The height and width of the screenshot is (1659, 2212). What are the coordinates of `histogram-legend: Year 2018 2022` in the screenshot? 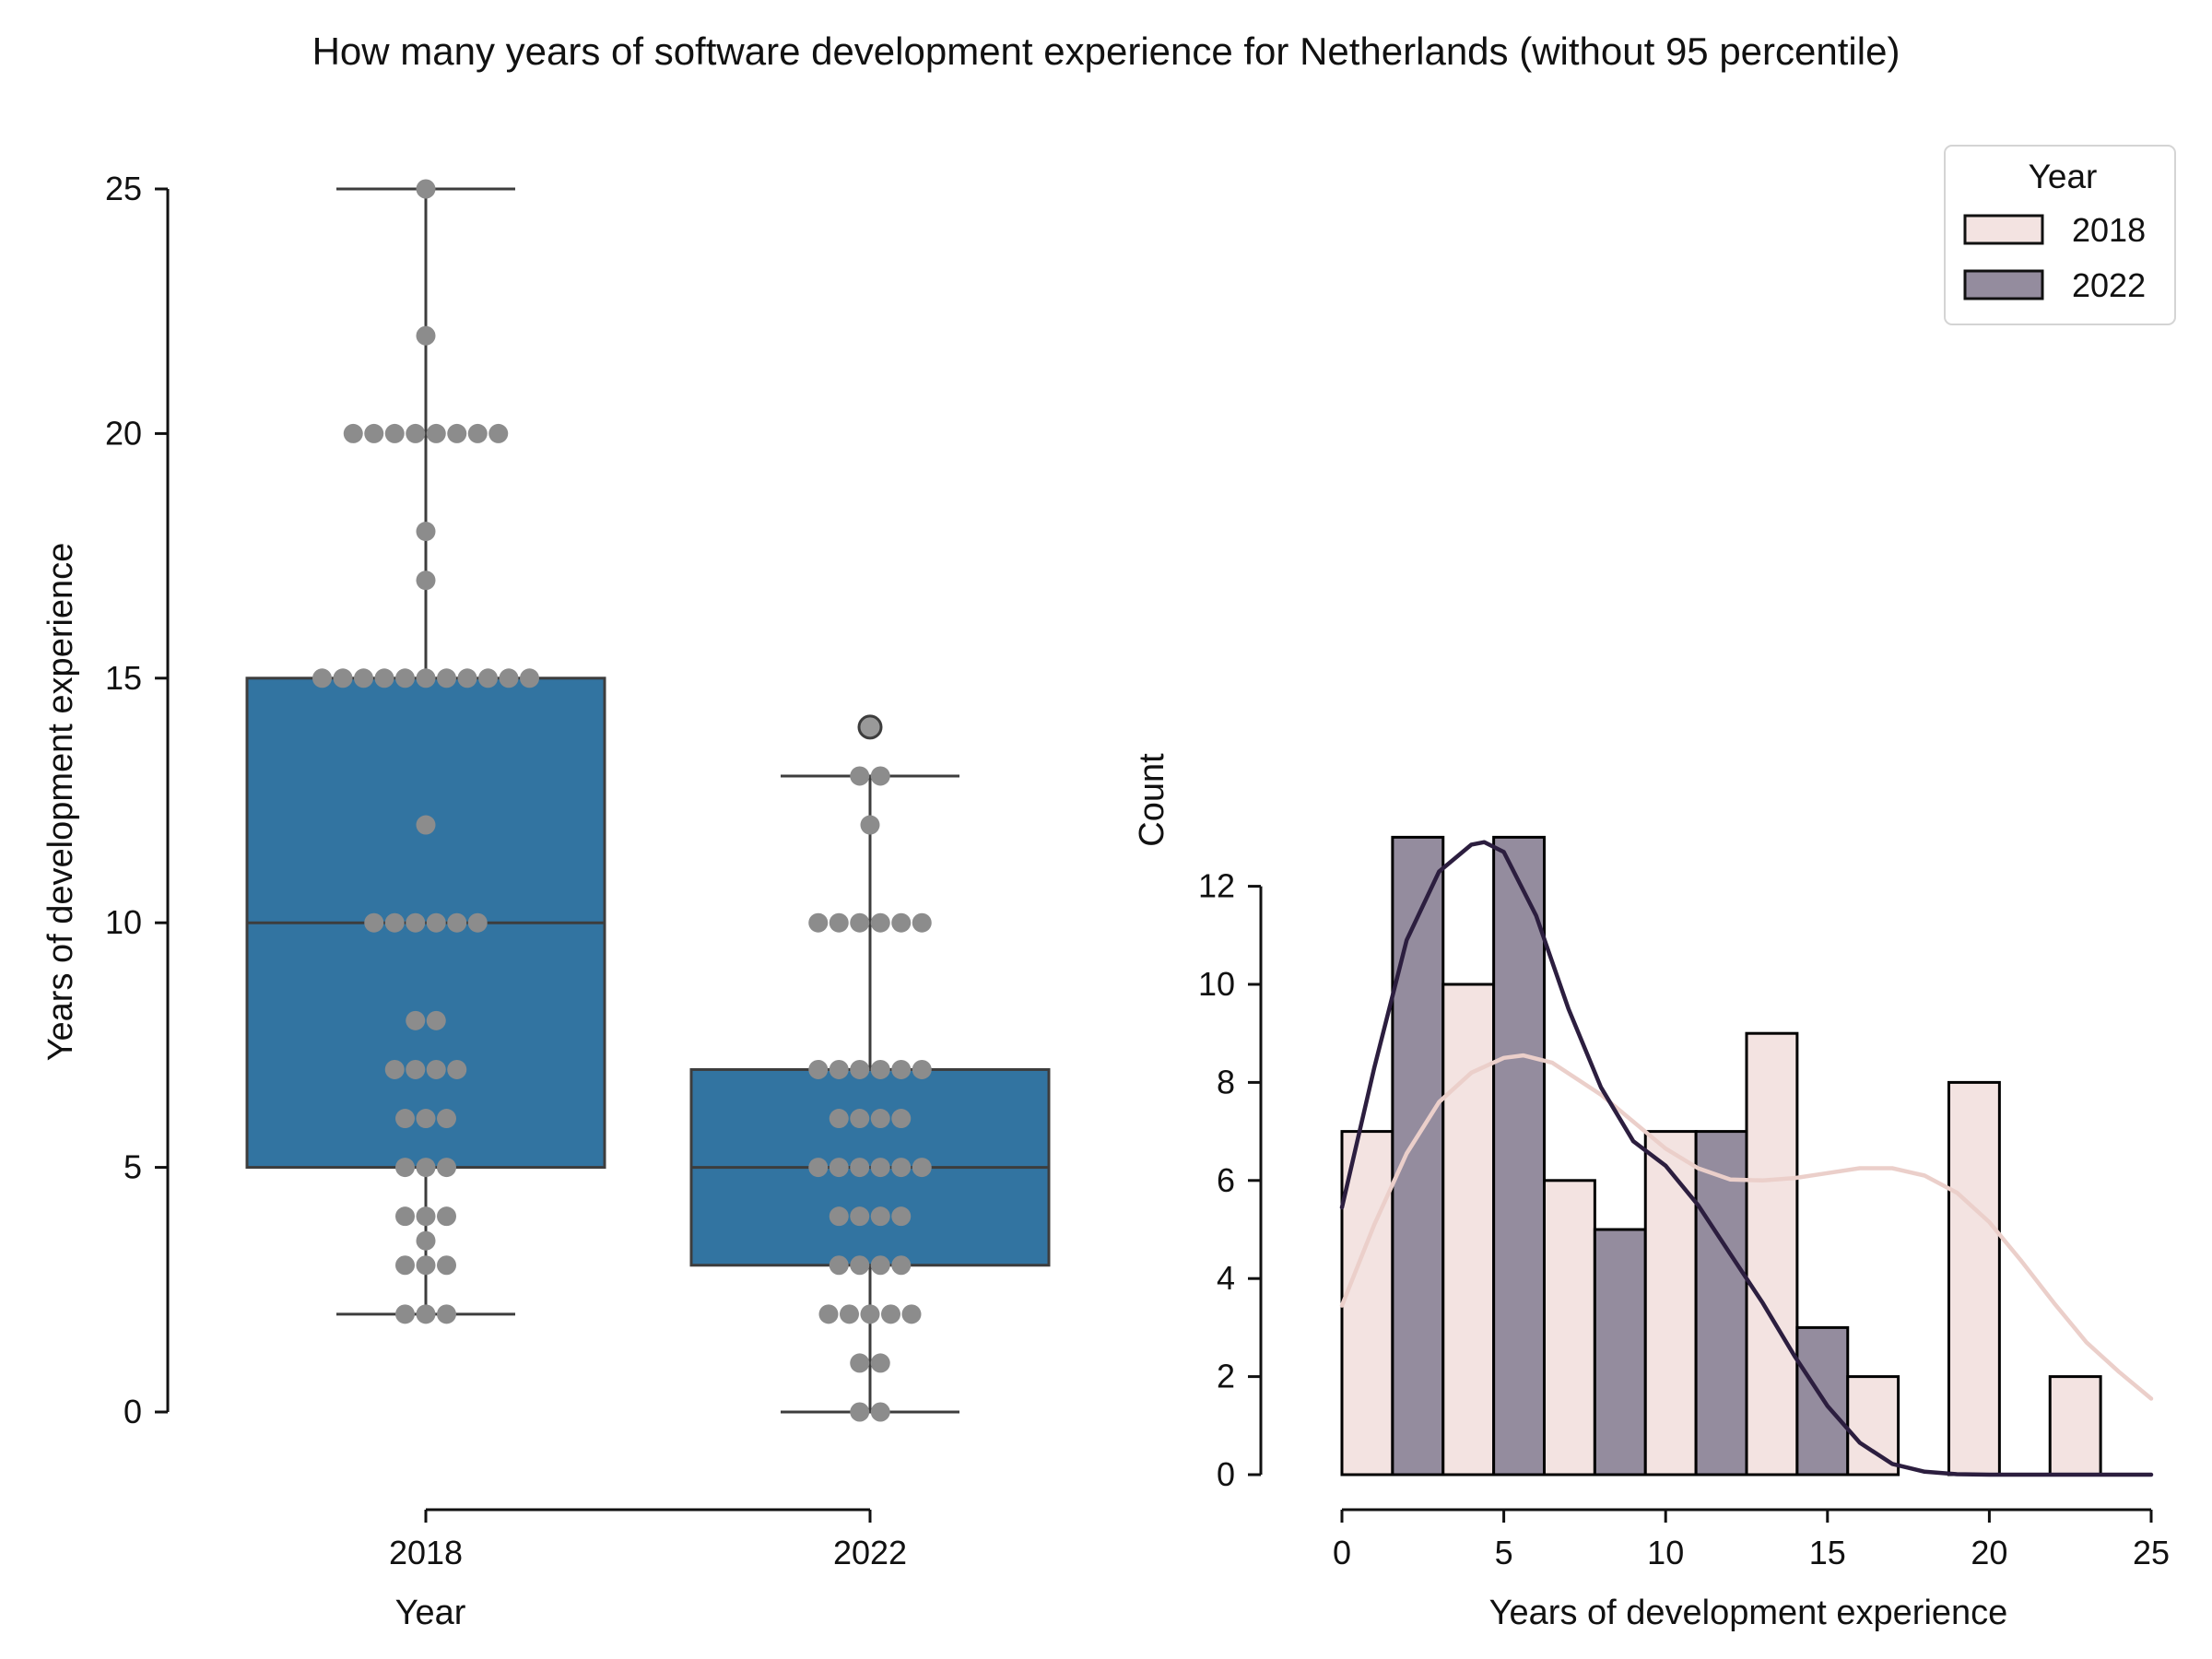 It's located at (2060, 235).